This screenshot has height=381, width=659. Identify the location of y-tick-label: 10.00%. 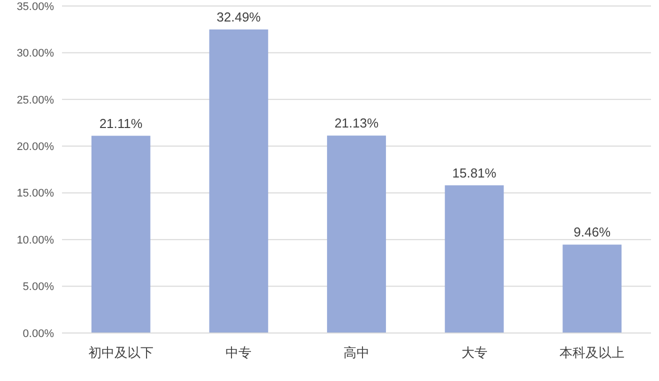
(35, 240).